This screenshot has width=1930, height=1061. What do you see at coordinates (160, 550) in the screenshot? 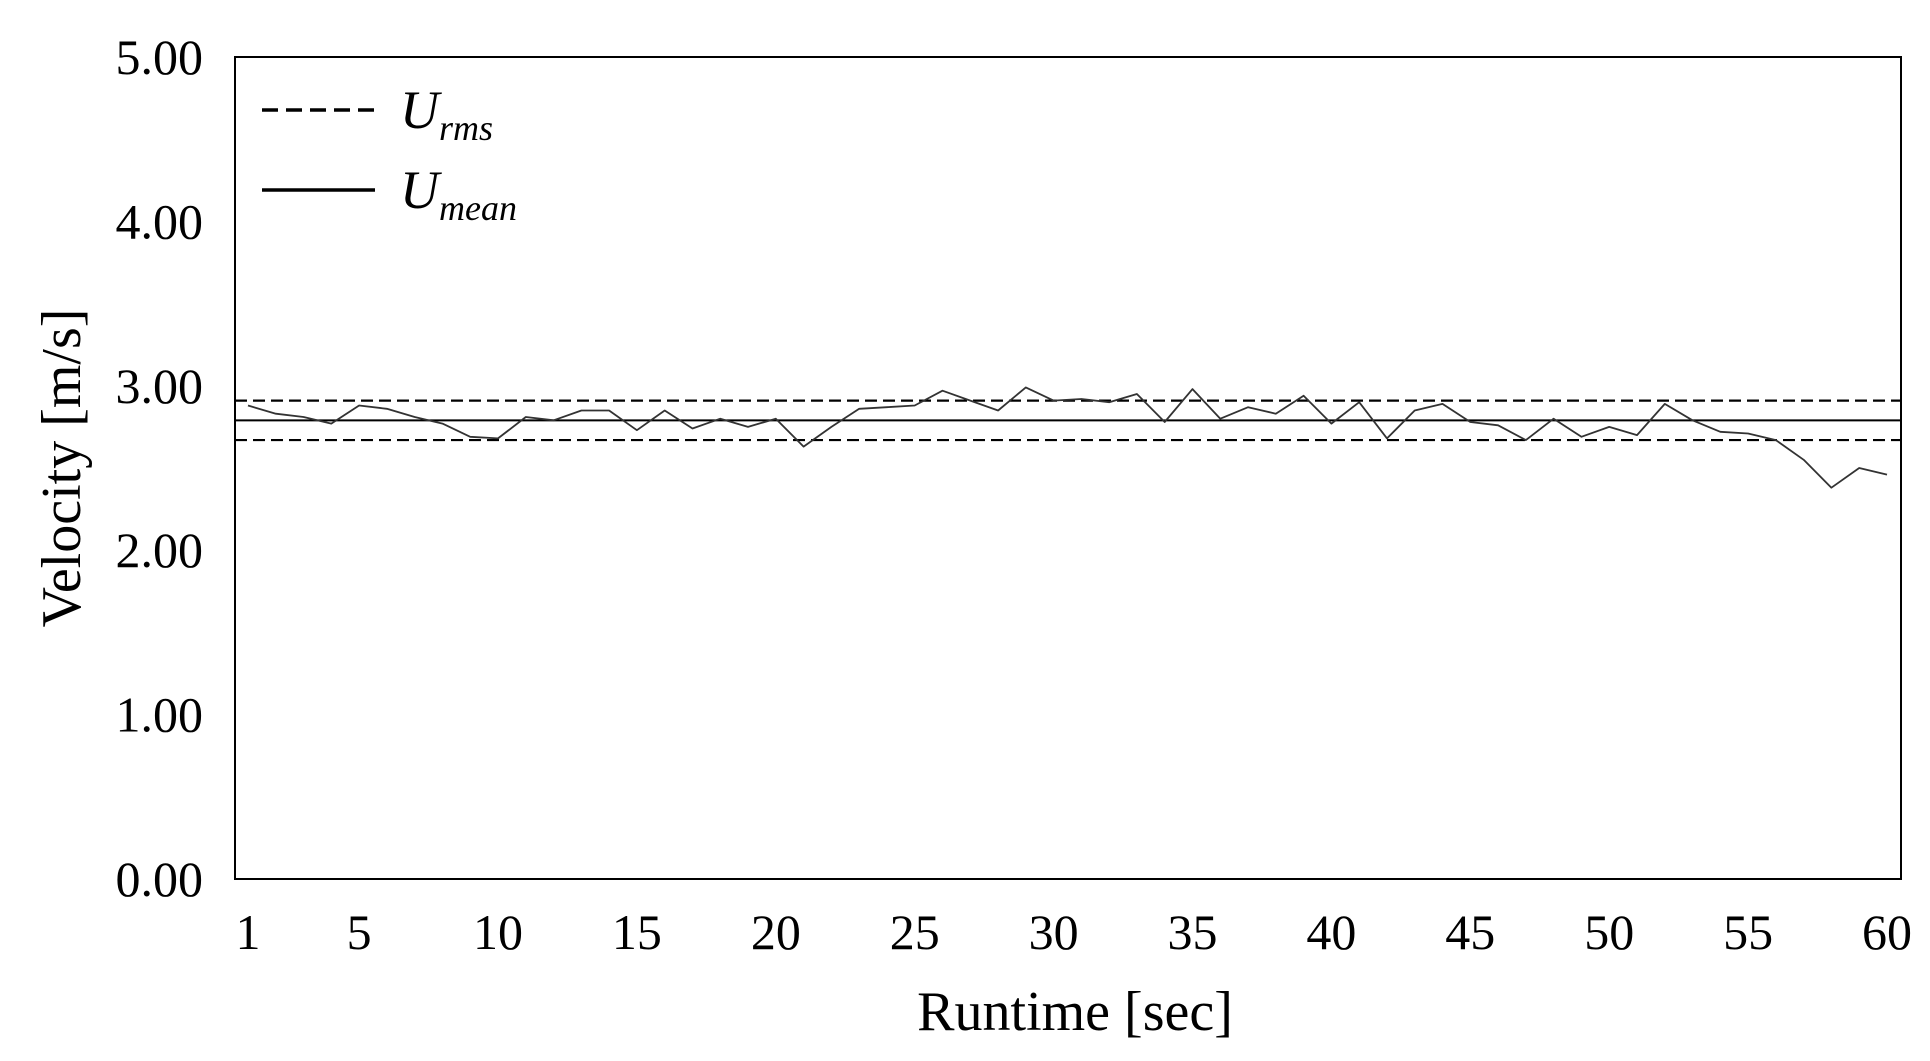
I see `y-tick-label: 2.00` at bounding box center [160, 550].